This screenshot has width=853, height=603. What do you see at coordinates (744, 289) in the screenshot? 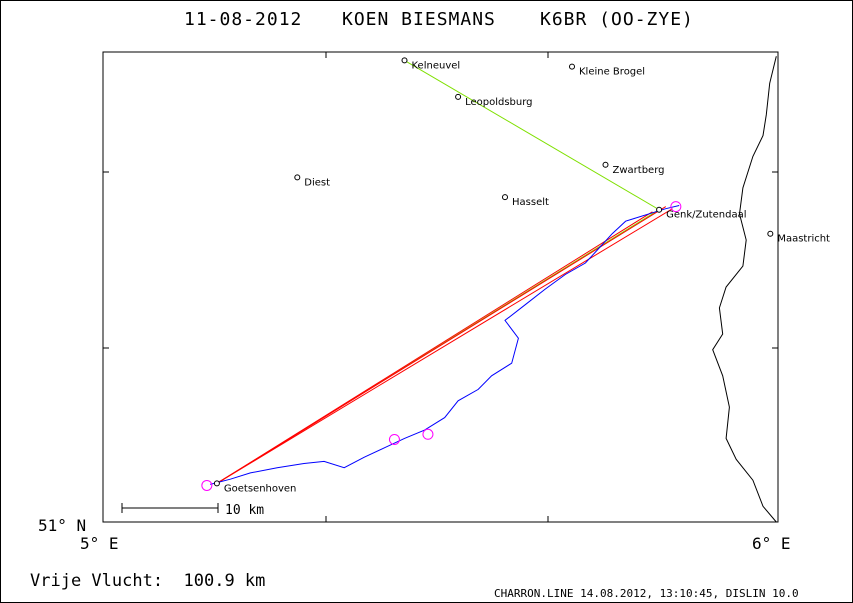
I see `country-border` at bounding box center [744, 289].